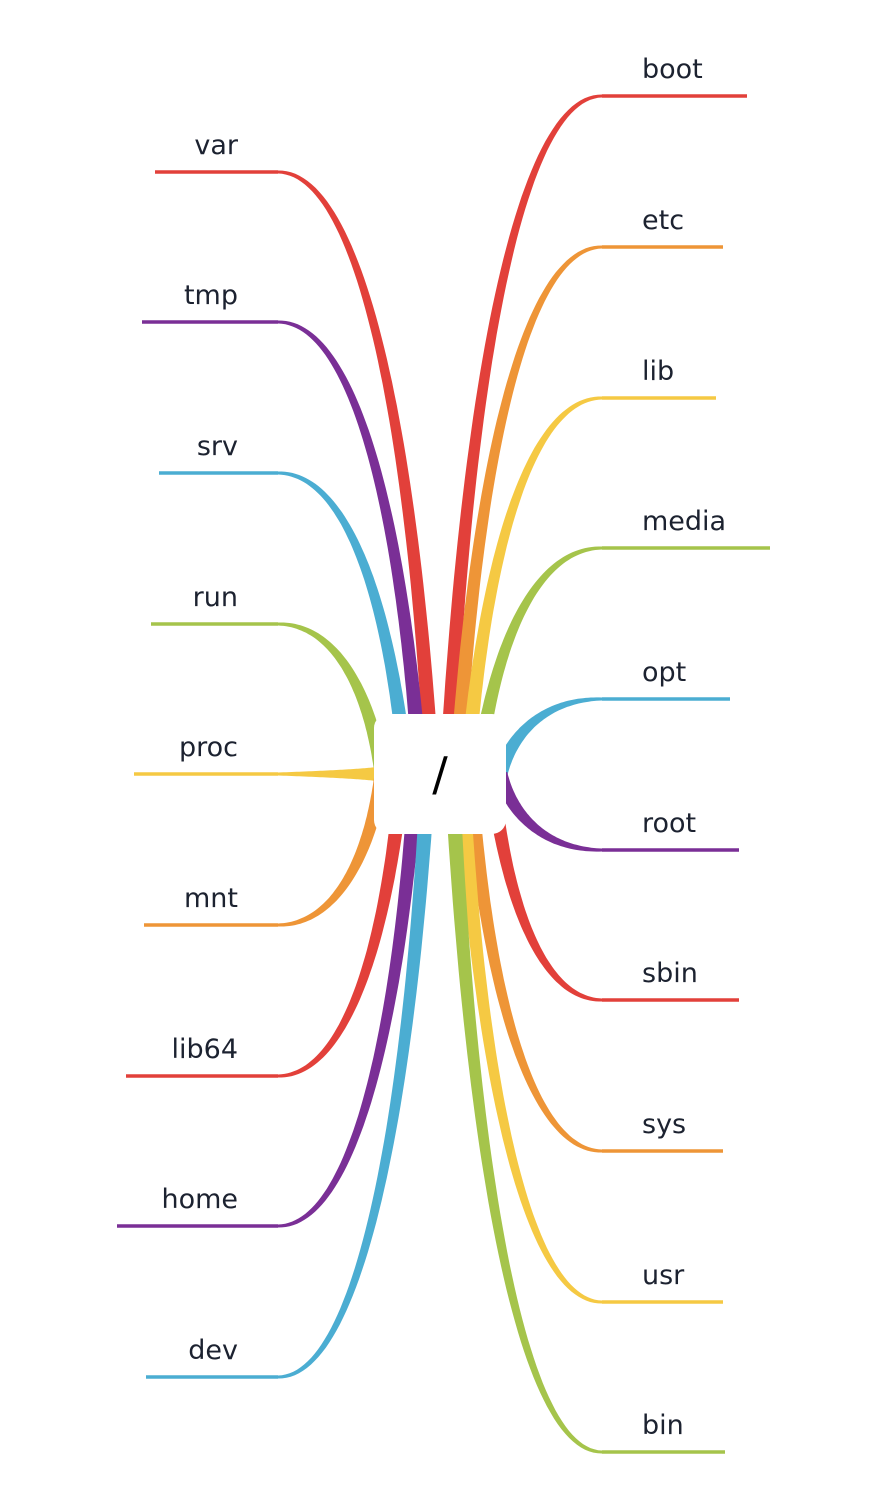 This screenshot has width=870, height=1512. I want to click on topic-lib64: lib64, so click(205, 1049).